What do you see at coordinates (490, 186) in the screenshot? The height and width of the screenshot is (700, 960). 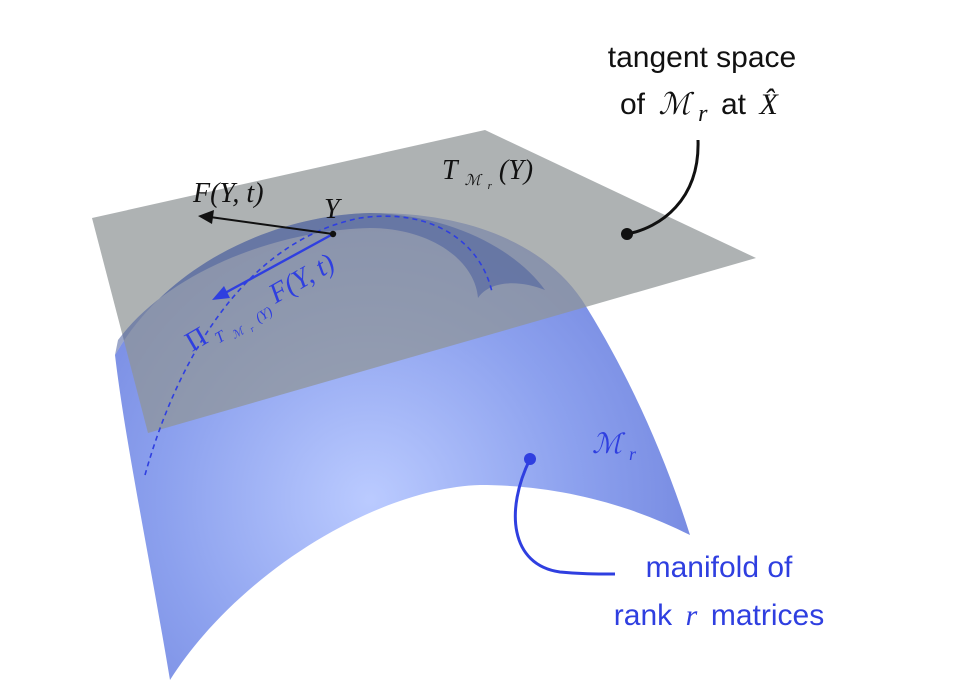 I see `tangent-symbol-r: r` at bounding box center [490, 186].